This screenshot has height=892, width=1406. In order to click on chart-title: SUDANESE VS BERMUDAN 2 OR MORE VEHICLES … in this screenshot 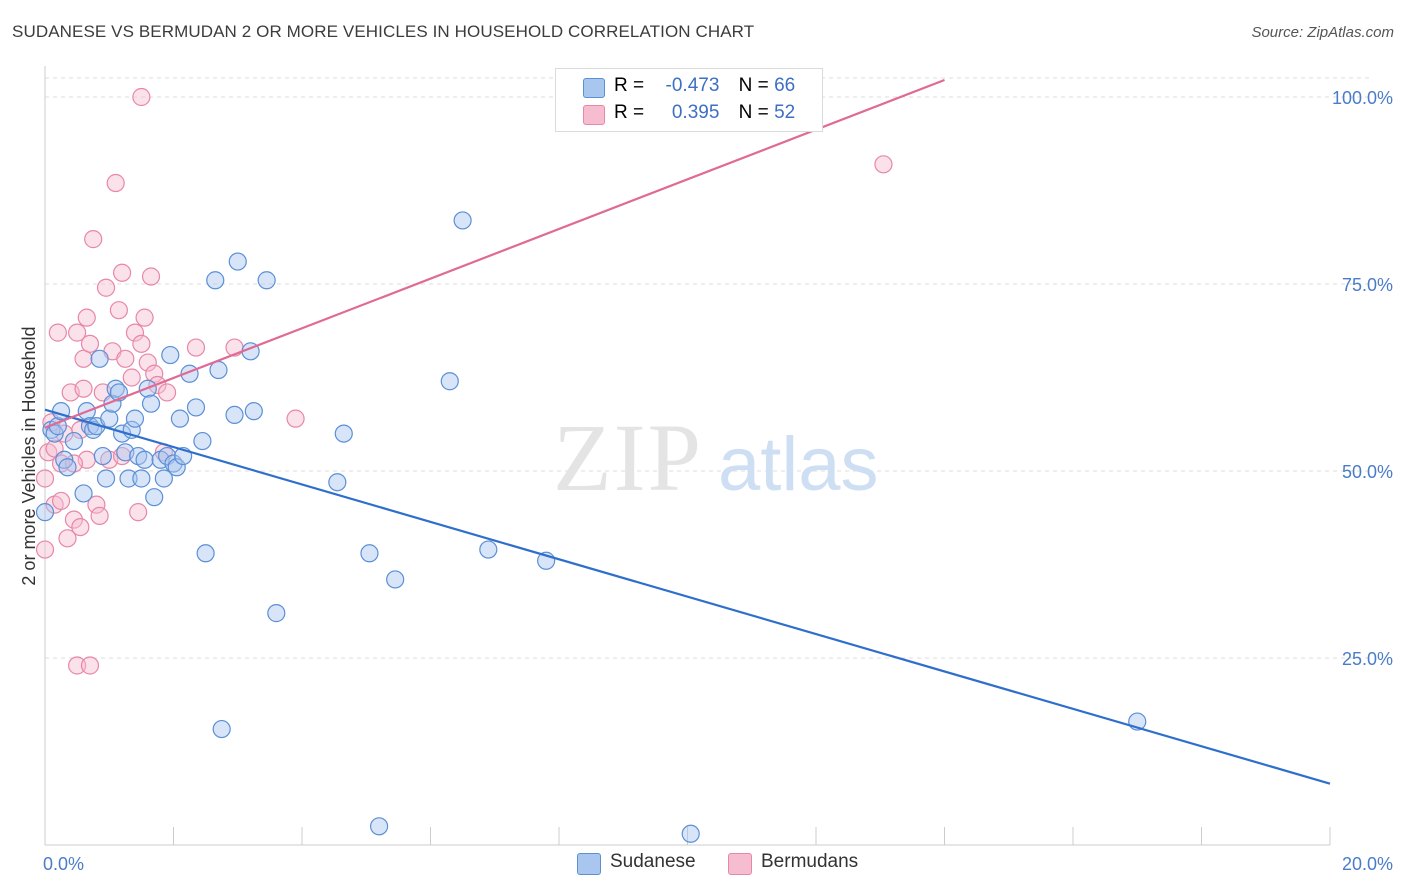, I will do `click(383, 31)`.